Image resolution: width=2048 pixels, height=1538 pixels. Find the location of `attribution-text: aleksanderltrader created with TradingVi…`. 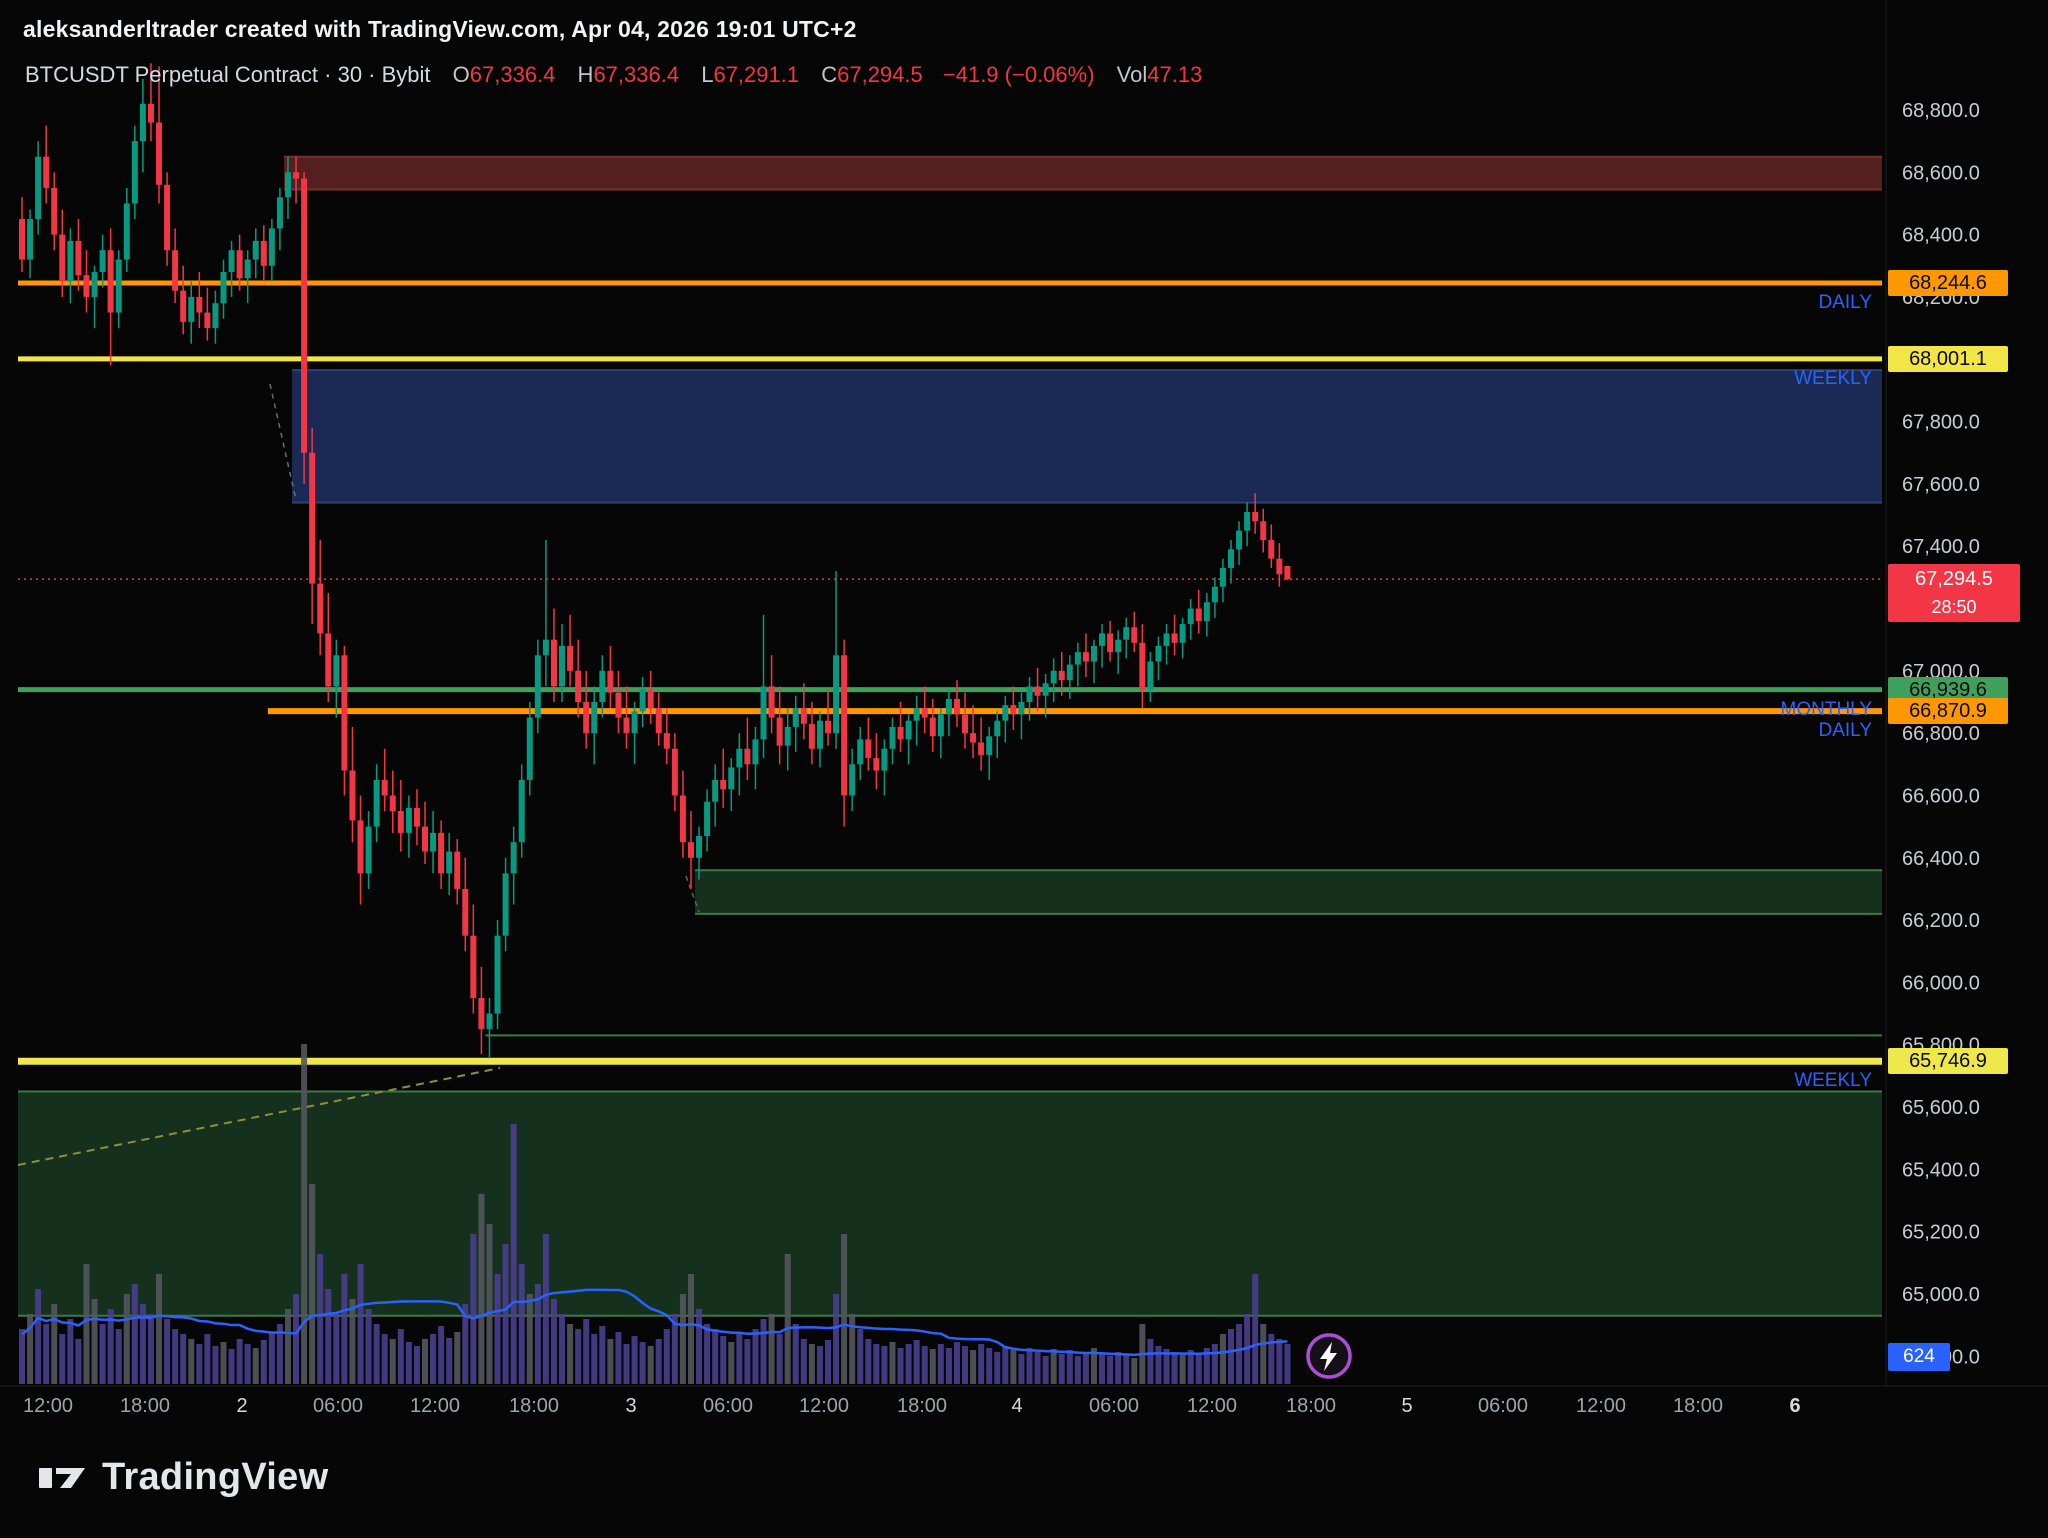

attribution-text: aleksanderltrader created with TradingVi… is located at coordinates (440, 29).